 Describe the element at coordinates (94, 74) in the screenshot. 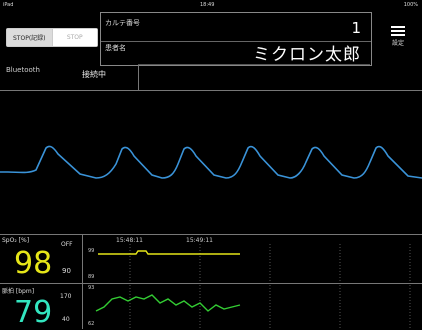

I see `connection-status: 接続中` at that location.